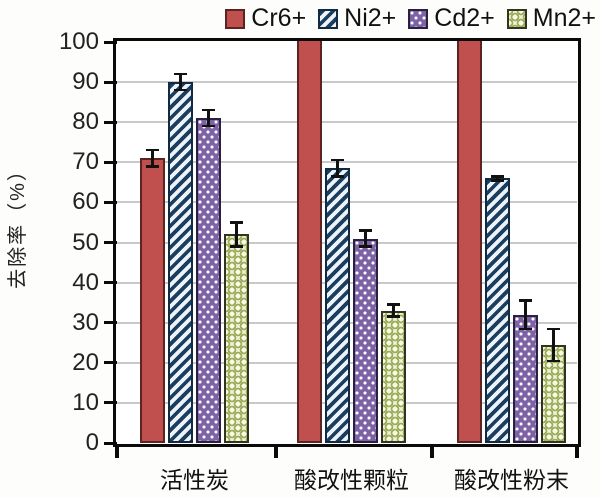 The height and width of the screenshot is (498, 600). I want to click on legend-item-cr: Cr6+, so click(265, 18).